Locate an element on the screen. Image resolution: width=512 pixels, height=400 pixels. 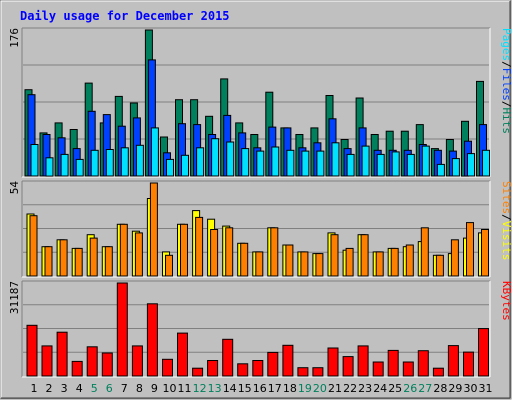
day-label-30: 30 is located at coordinates (471, 388).